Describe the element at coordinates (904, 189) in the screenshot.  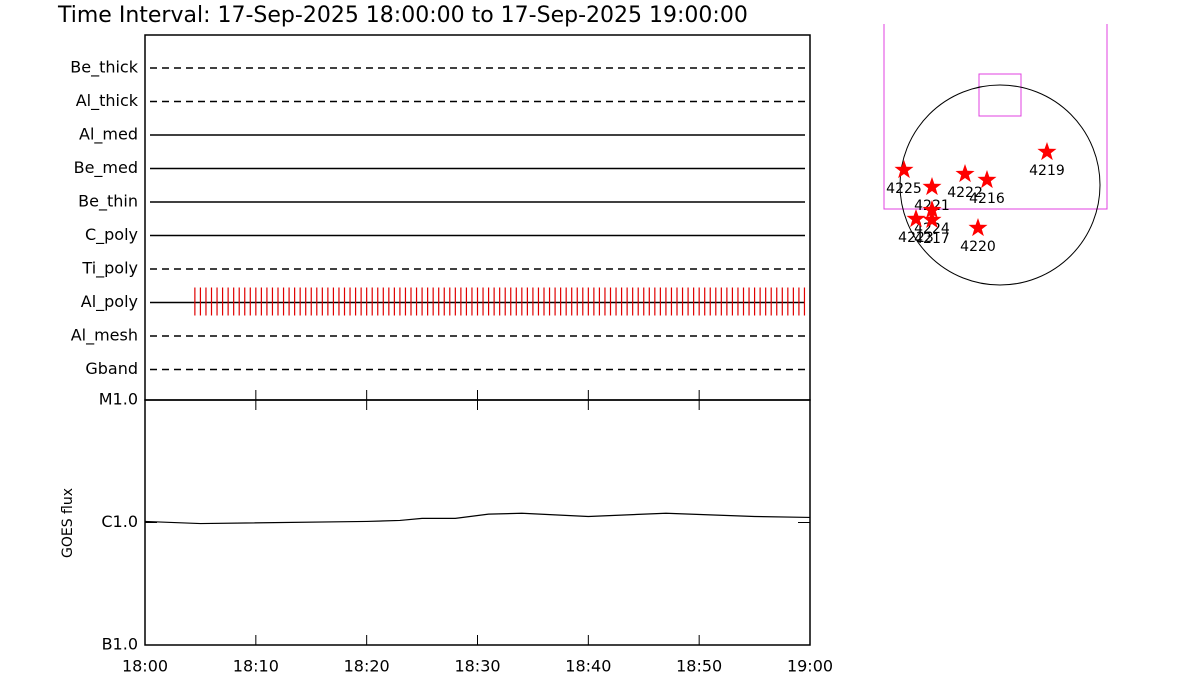
I see `region-label: 4225` at that location.